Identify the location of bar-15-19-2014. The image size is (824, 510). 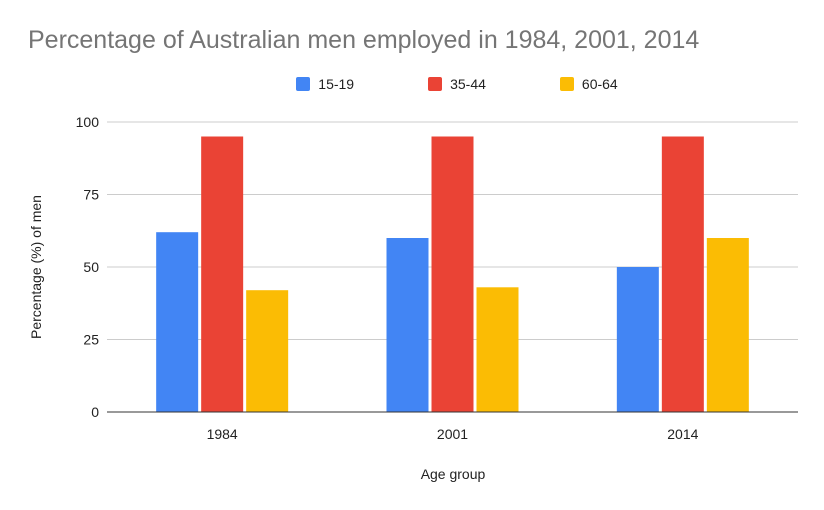
(637, 339).